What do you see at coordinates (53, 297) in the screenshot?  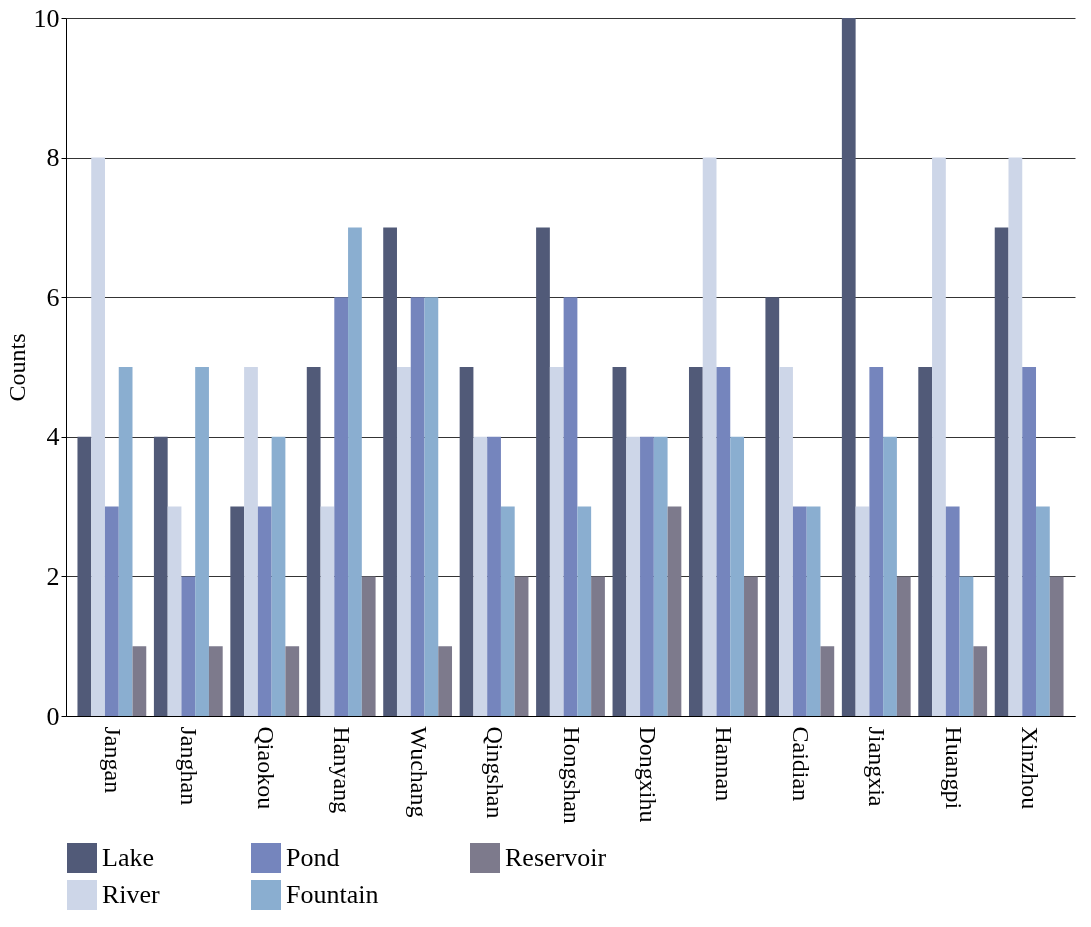 I see `y-tick-label: 6` at bounding box center [53, 297].